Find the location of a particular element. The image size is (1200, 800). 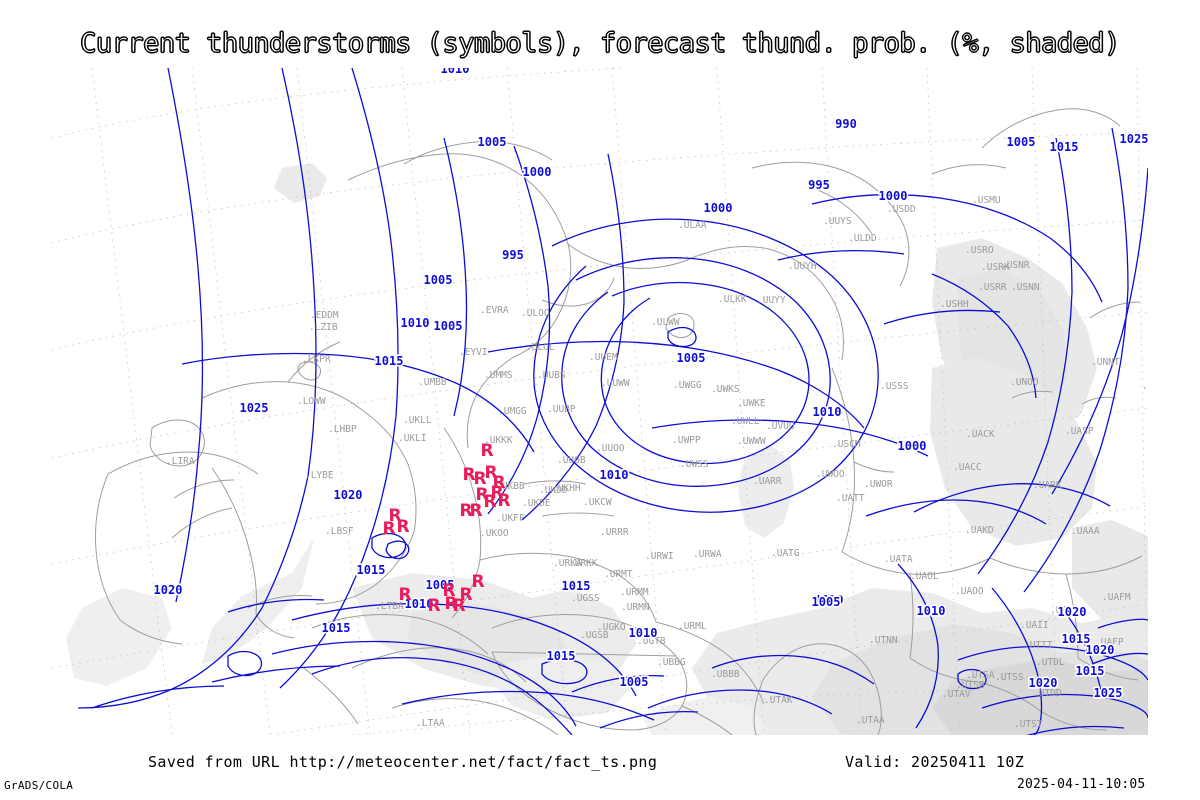

station-label: .UBBB is located at coordinates (725, 674).